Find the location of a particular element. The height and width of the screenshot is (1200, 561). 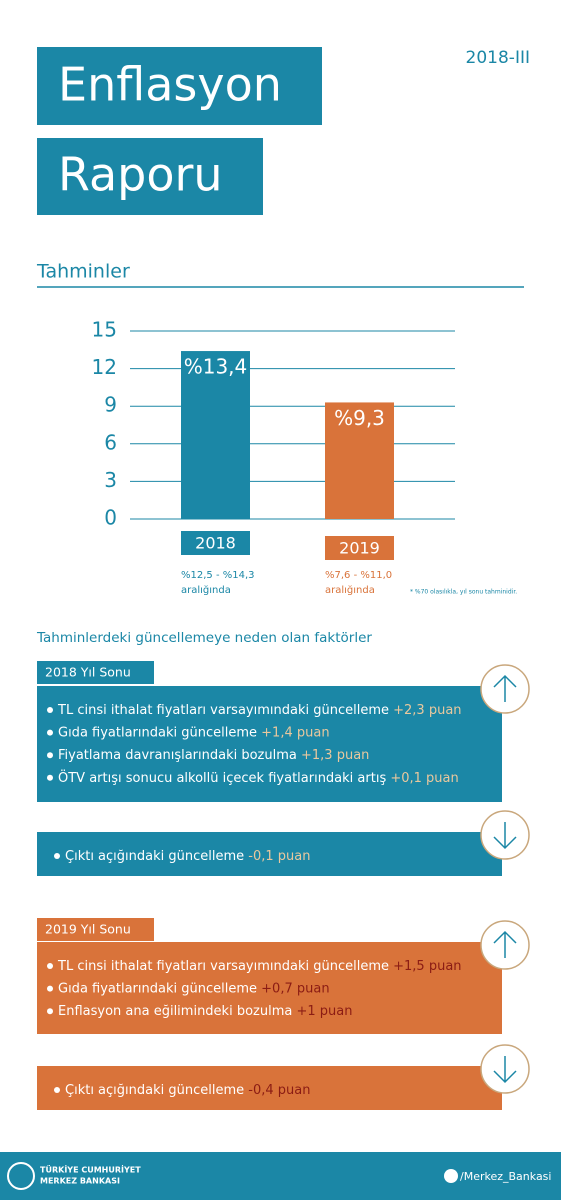

title: Raporu is located at coordinates (140, 175).